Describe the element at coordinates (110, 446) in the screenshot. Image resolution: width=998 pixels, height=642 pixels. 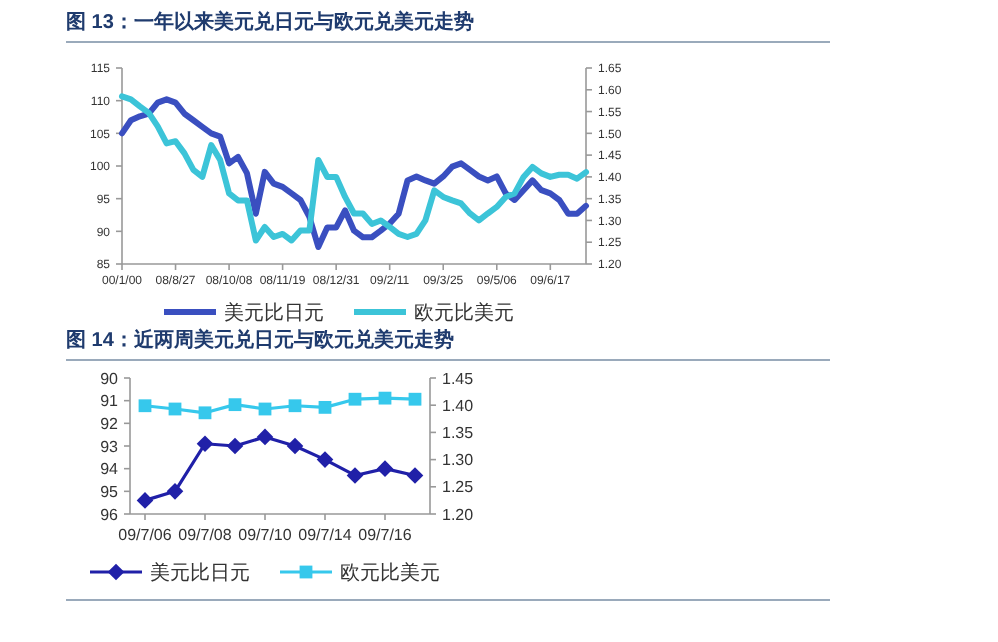
I see `y-tick-label: 93` at that location.